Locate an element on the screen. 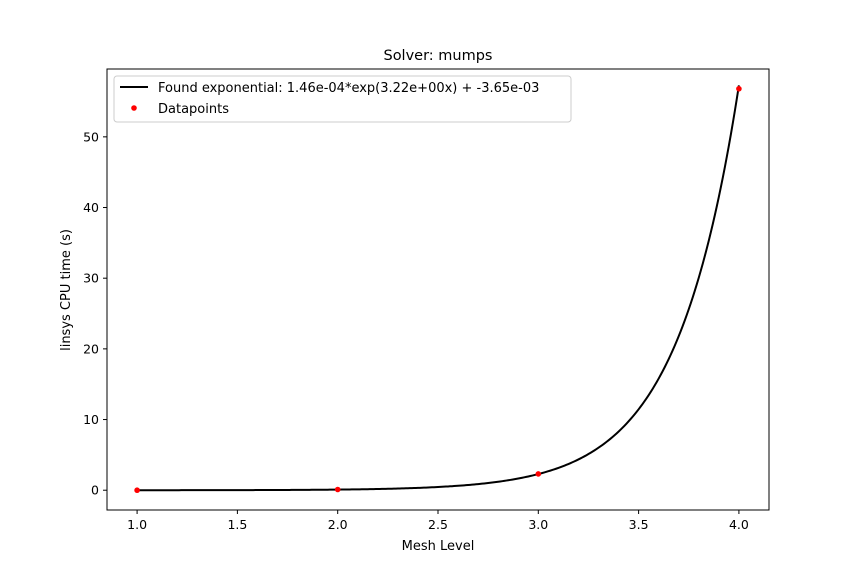 The width and height of the screenshot is (855, 577). x-tick-label: 2.5 is located at coordinates (438, 524).